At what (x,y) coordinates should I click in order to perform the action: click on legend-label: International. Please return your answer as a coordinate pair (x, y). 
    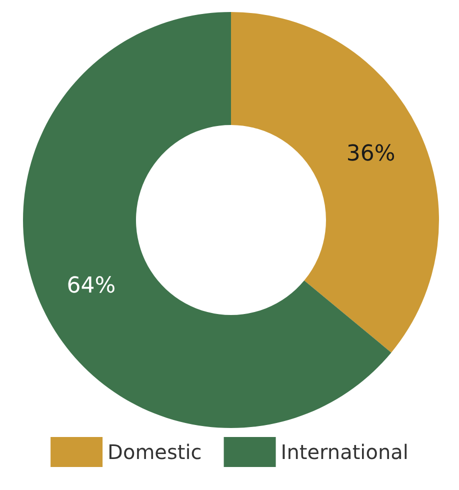
    Looking at the image, I should click on (344, 452).